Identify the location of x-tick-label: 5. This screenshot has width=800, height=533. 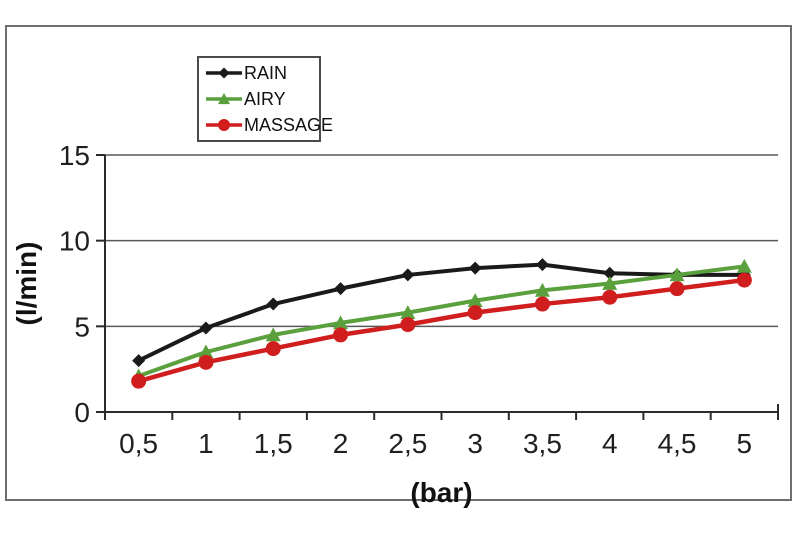
(745, 443).